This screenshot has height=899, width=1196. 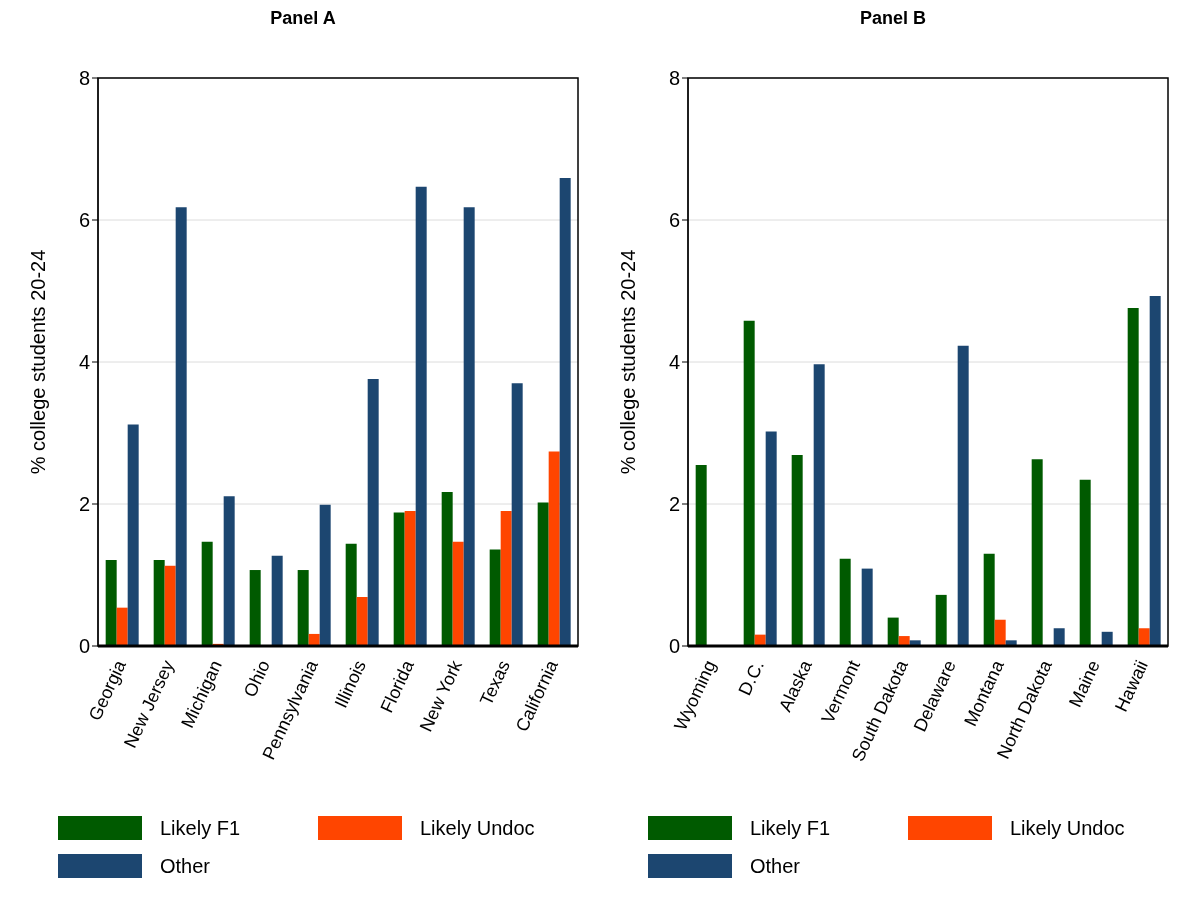 What do you see at coordinates (751, 678) in the screenshot?
I see `x-tick-label: D.C.` at bounding box center [751, 678].